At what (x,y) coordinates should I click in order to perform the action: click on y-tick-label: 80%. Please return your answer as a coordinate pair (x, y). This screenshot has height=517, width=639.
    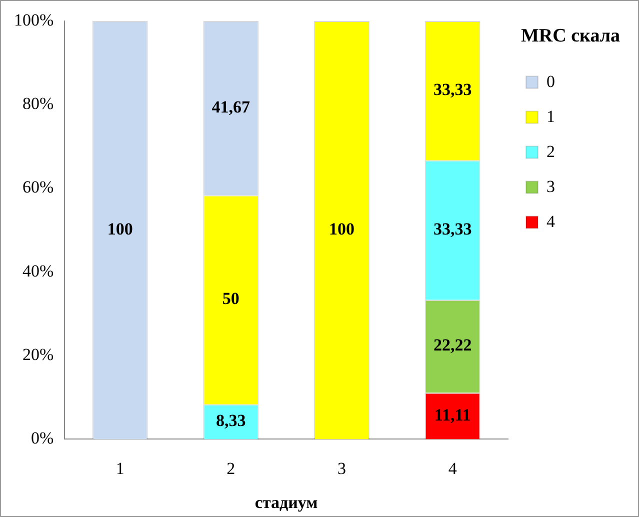
    Looking at the image, I should click on (38, 104).